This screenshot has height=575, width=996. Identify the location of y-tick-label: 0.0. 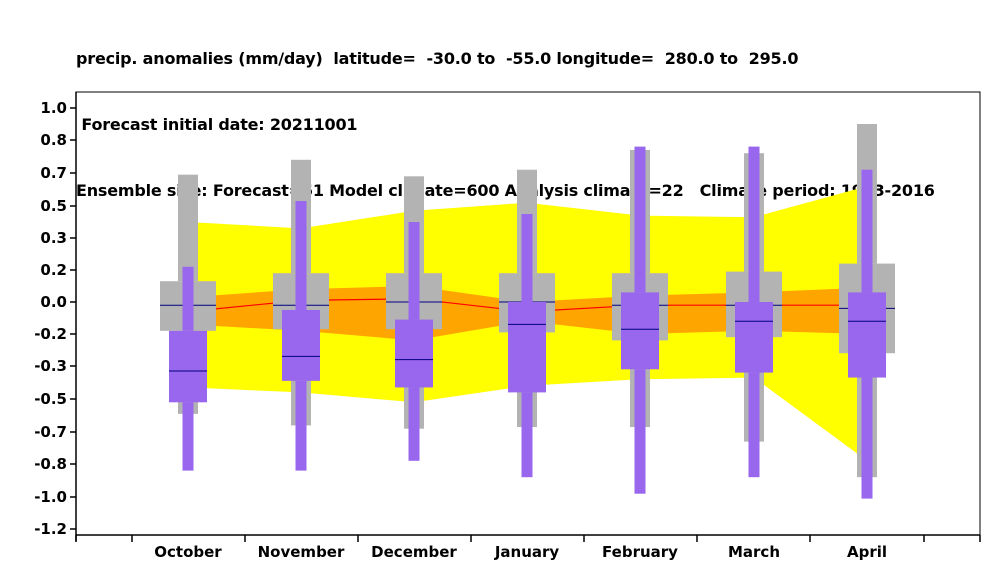
(53, 302).